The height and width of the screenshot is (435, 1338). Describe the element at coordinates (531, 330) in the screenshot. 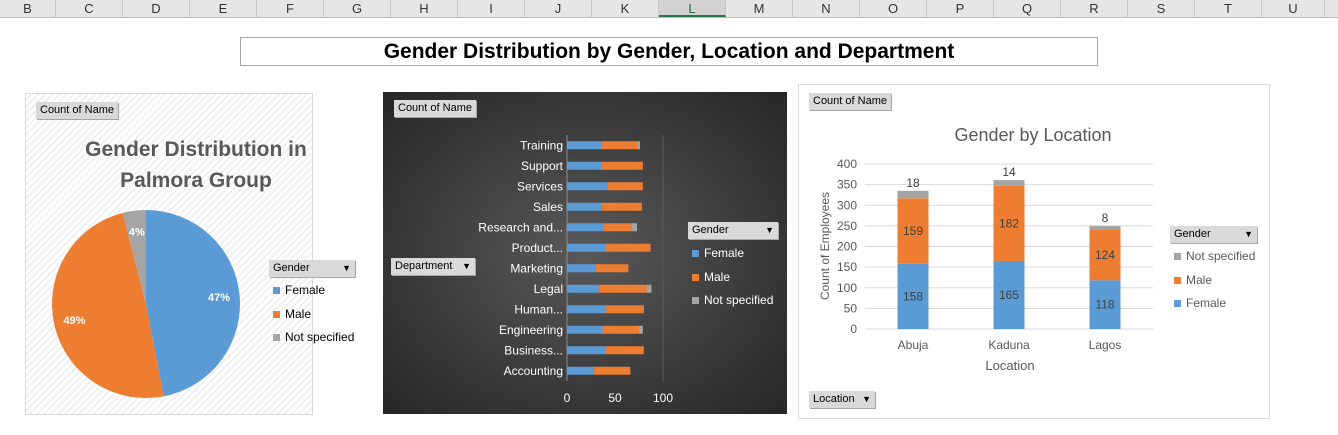

I see `category-label: Engineering` at that location.